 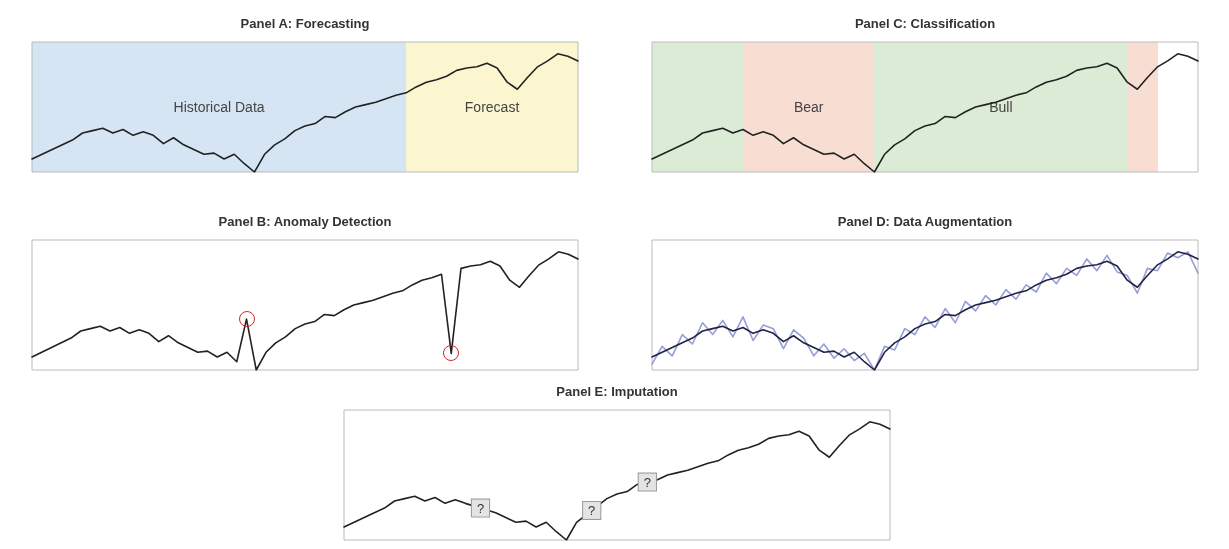 I want to click on chart-title: Panel B: Anomaly Detection, so click(x=305, y=221).